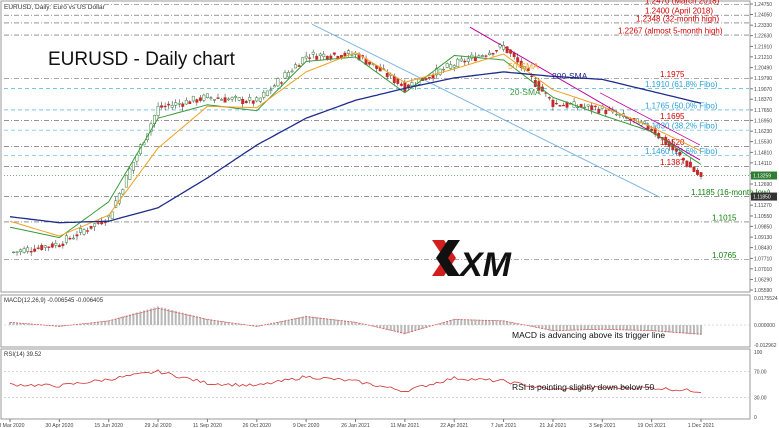 Image resolution: width=779 pixels, height=428 pixels. What do you see at coordinates (672, 74) in the screenshot?
I see `level-label: 1.1975` at bounding box center [672, 74].